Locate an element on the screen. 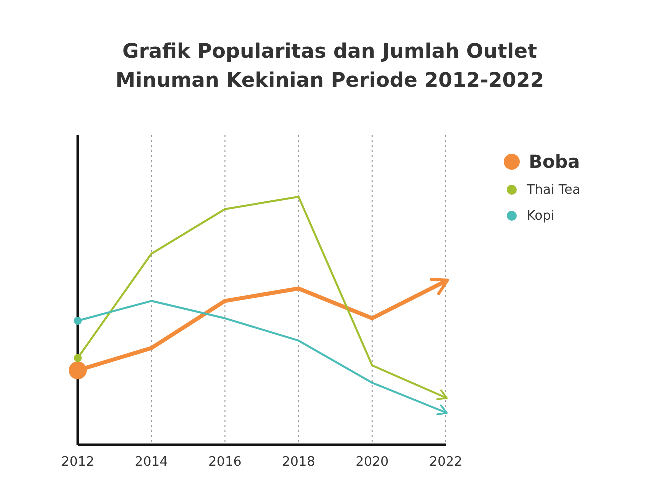  x-tick-label: 2012 is located at coordinates (78, 462).